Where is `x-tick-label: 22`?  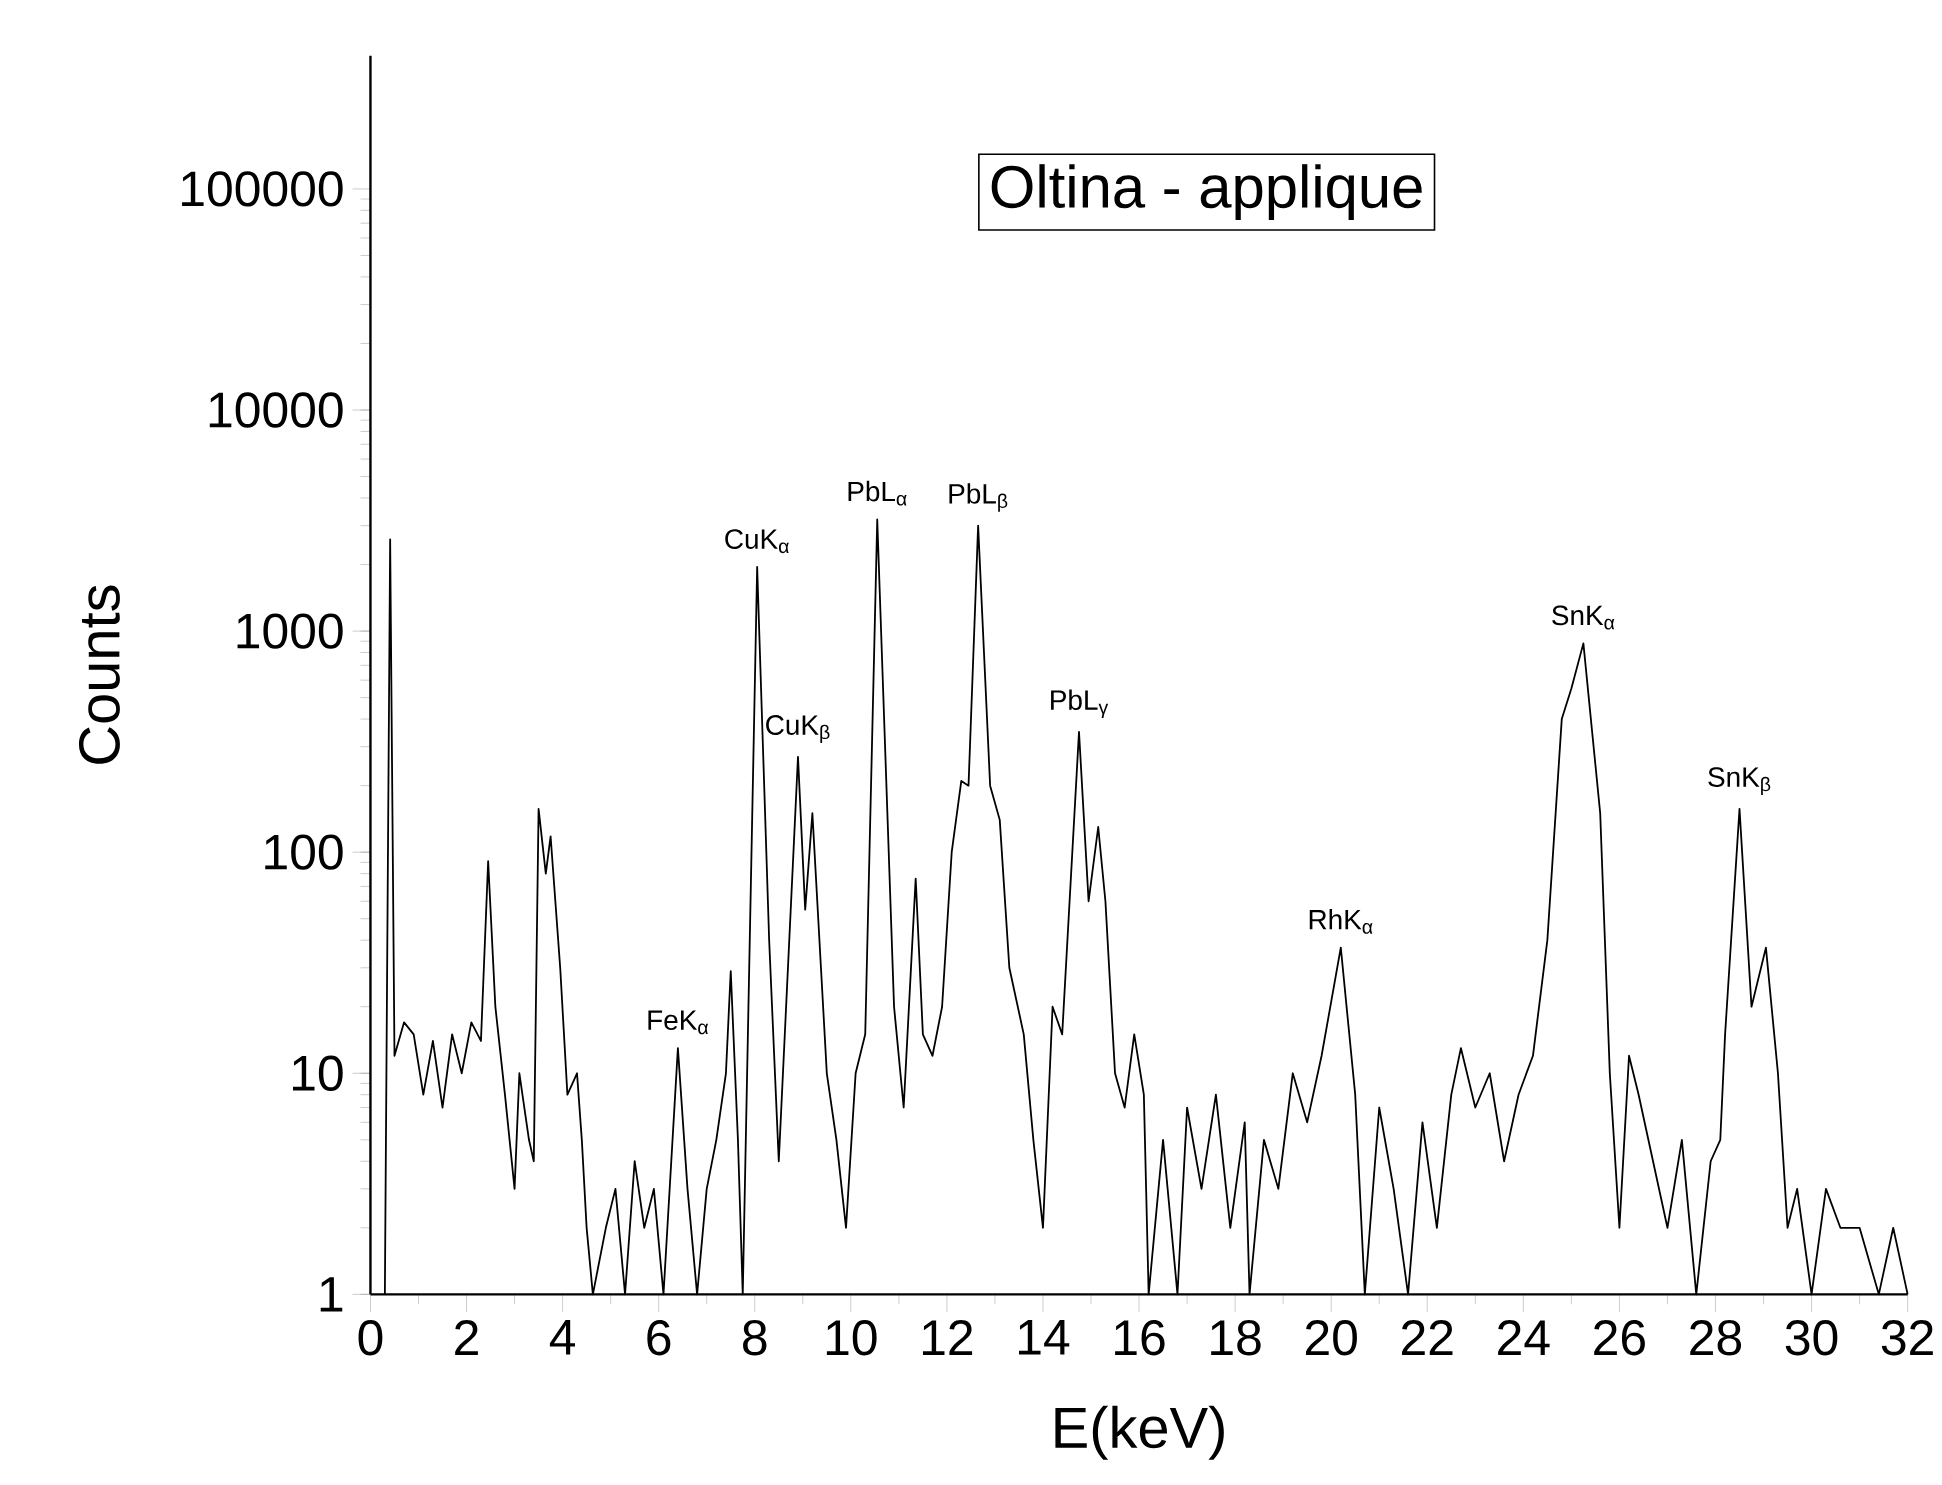 x-tick-label: 22 is located at coordinates (1427, 1337).